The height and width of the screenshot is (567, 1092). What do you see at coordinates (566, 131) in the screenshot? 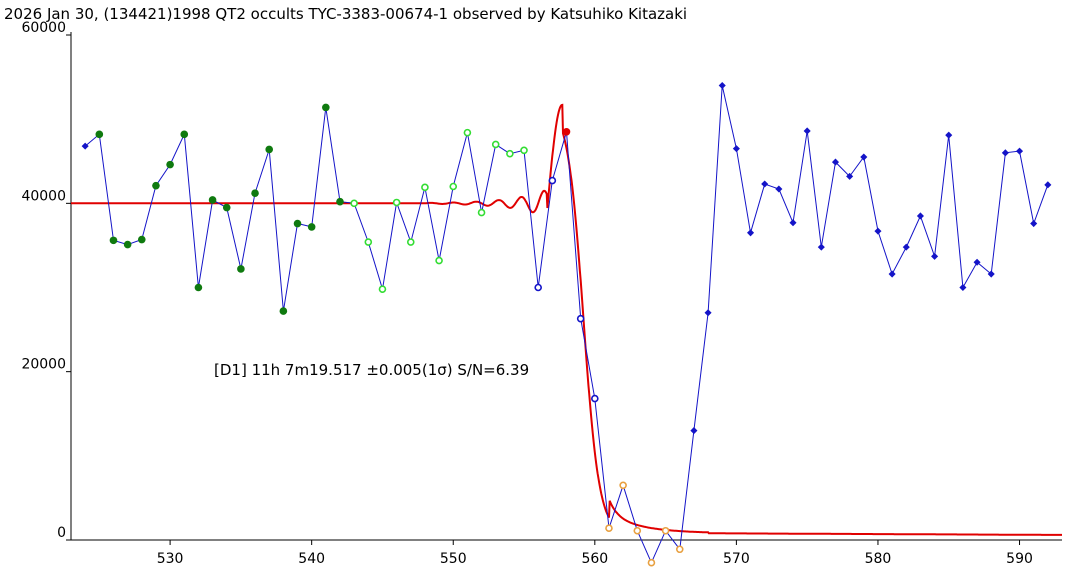
I see `data-point-d1` at bounding box center [566, 131].